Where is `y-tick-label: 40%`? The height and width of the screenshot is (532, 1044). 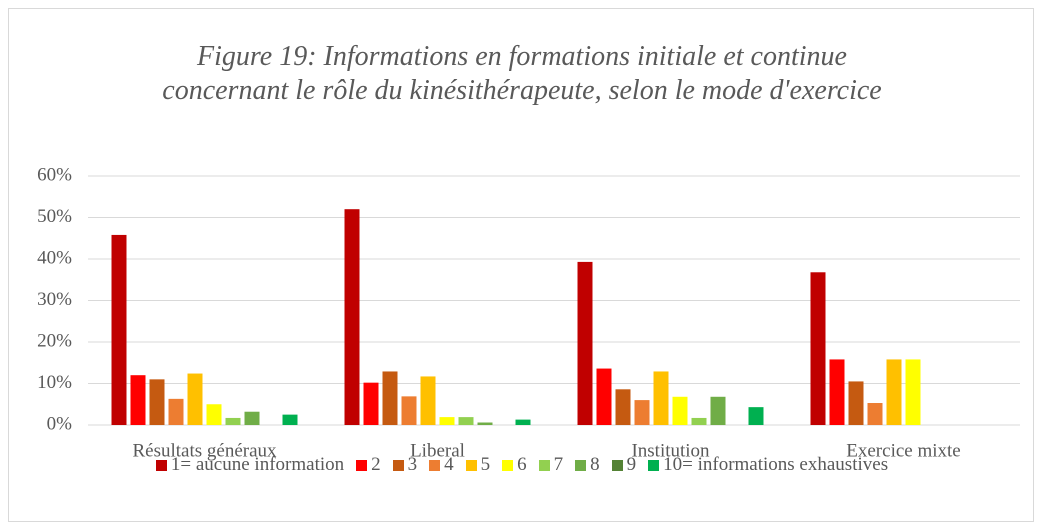
y-tick-label: 40% is located at coordinates (54, 257).